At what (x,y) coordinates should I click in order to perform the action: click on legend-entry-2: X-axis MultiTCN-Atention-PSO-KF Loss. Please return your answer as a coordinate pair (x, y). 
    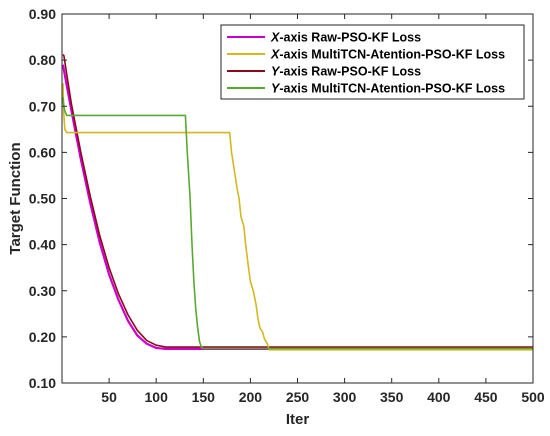
    Looking at the image, I should click on (366, 55).